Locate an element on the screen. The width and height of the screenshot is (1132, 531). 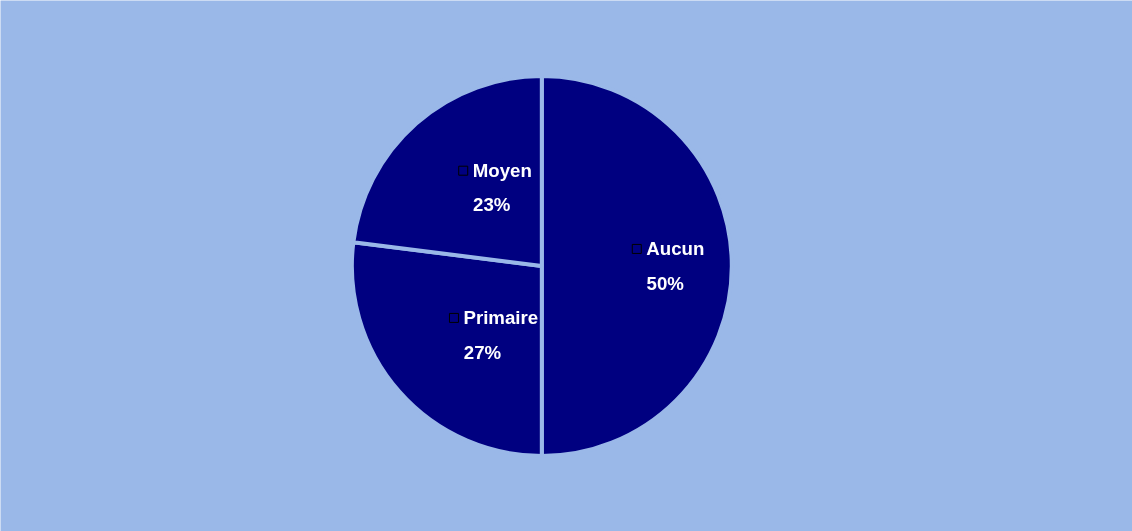
legend-label: Aucun is located at coordinates (675, 249).